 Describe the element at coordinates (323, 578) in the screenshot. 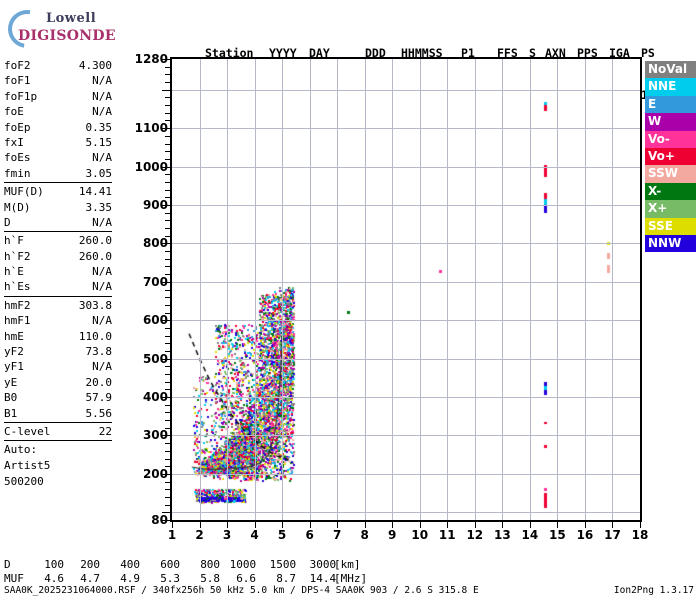

I see `muf-cell: 14.4` at that location.